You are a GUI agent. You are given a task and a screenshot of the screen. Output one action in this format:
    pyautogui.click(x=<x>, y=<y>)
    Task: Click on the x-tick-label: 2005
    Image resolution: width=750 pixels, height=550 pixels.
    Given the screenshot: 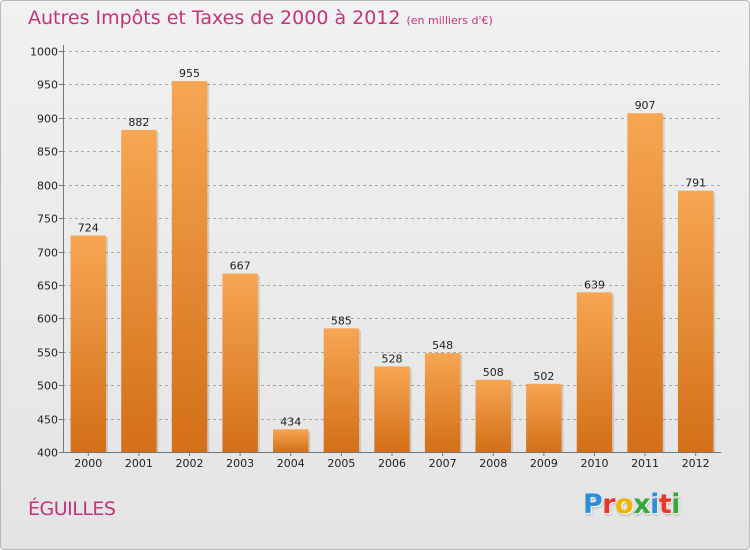 What is the action you would take?
    pyautogui.click(x=341, y=463)
    